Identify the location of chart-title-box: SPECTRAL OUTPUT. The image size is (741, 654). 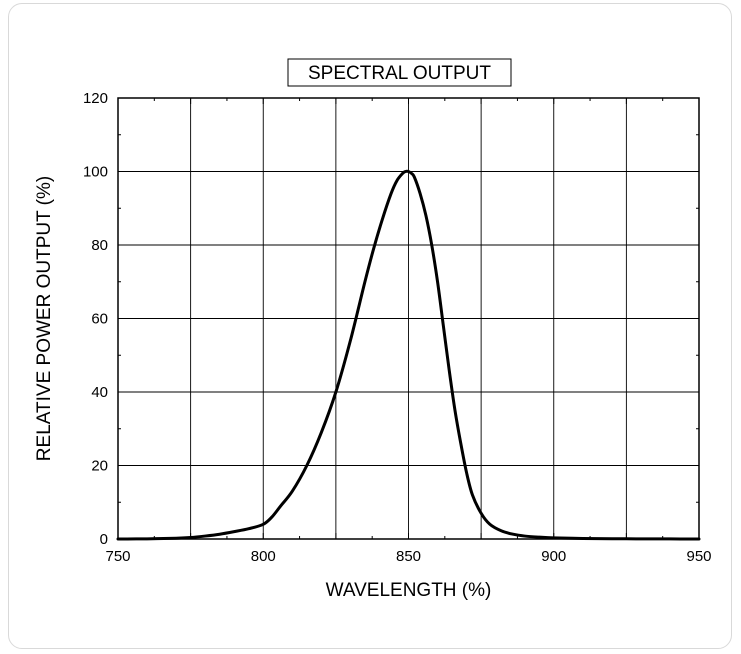
(399, 72).